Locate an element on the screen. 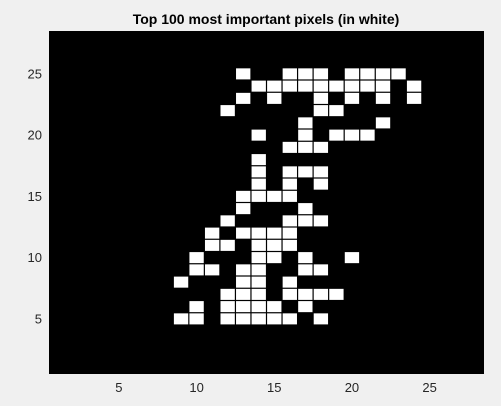 Image resolution: width=501 pixels, height=406 pixels. y-tick-label: 20 is located at coordinates (35, 135).